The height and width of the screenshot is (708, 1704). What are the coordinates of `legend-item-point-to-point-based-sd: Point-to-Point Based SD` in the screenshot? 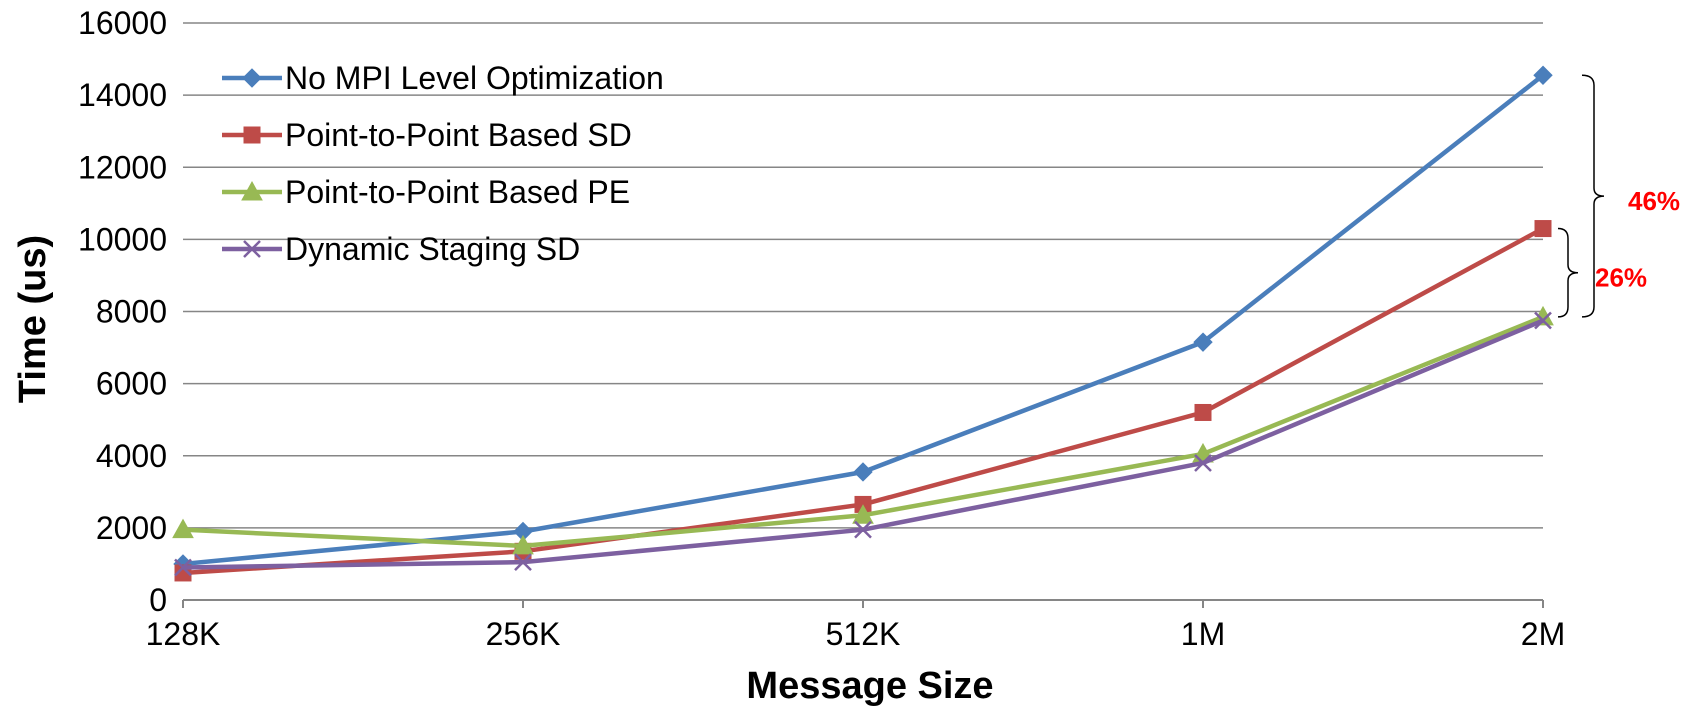 It's located at (427, 135).